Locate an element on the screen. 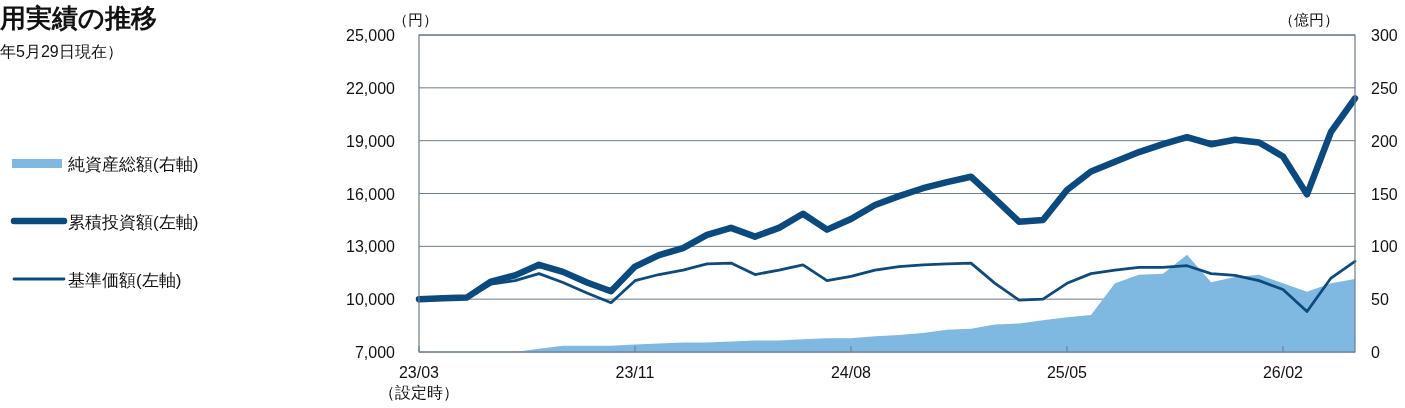 The height and width of the screenshot is (408, 1405). x-tick-label: 23/11 is located at coordinates (635, 372).